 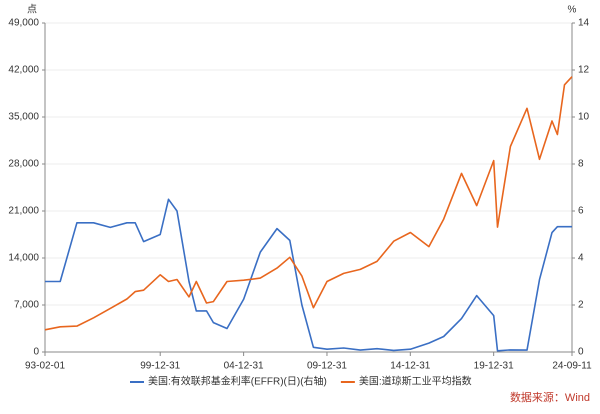 I want to click on x-tick-label: 93-02-01, so click(x=45, y=366).